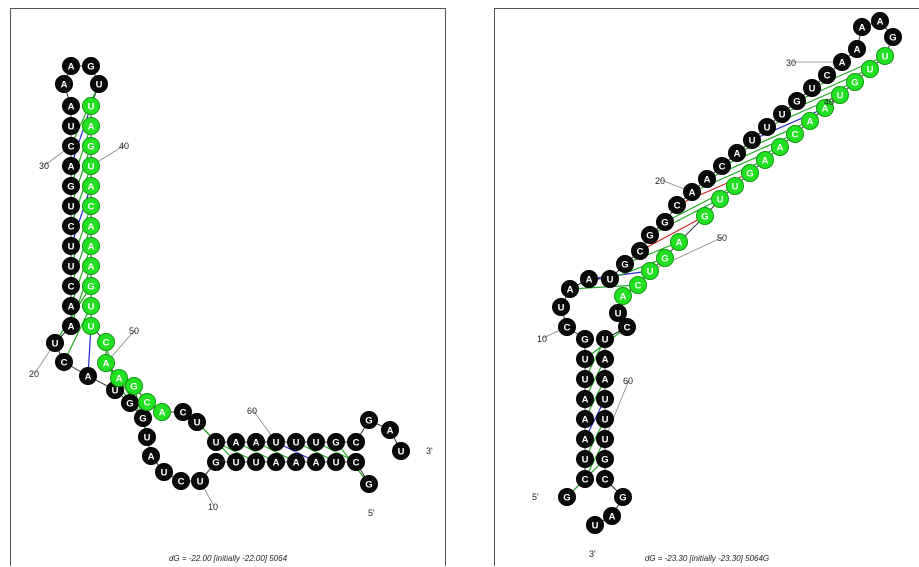 Image resolution: width=919 pixels, height=567 pixels. I want to click on position-label: 50, so click(134, 331).